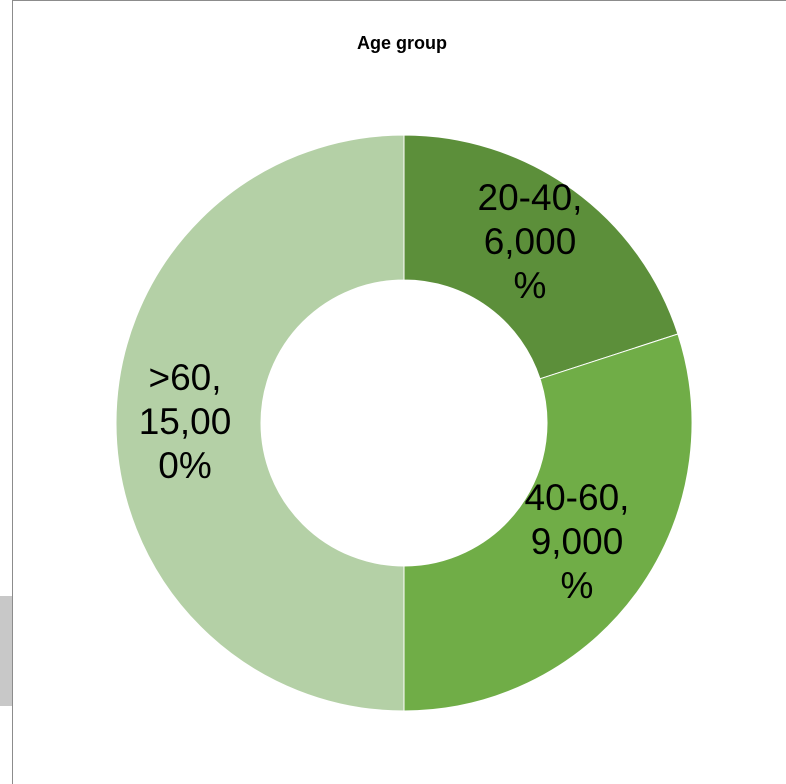 This screenshot has width=786, height=784. I want to click on slice-label: 20-40, 6,000%, so click(530, 241).